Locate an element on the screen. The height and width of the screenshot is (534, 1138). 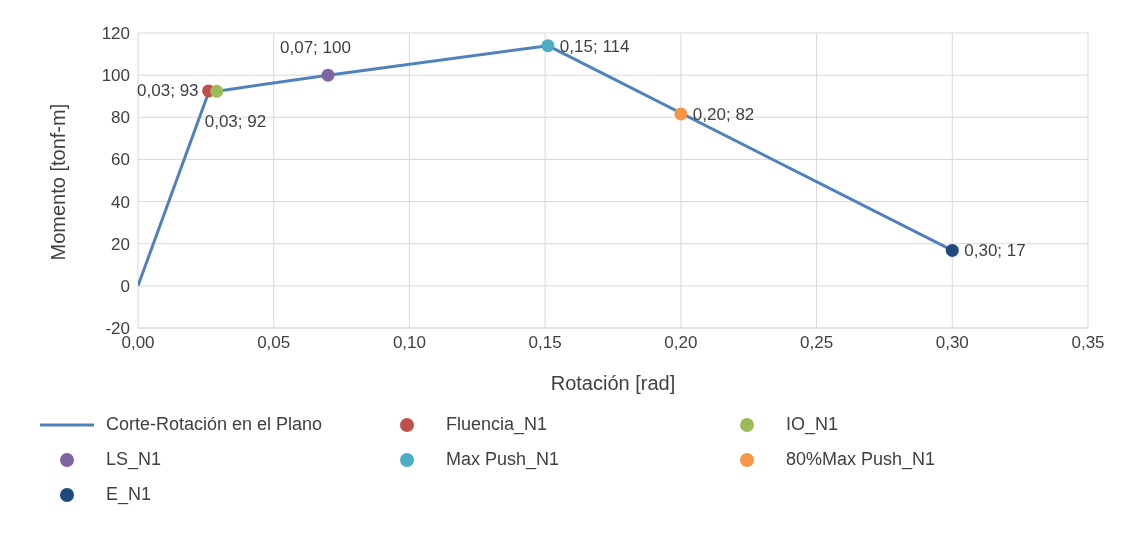
legend-label: LS_N1 is located at coordinates (134, 459).